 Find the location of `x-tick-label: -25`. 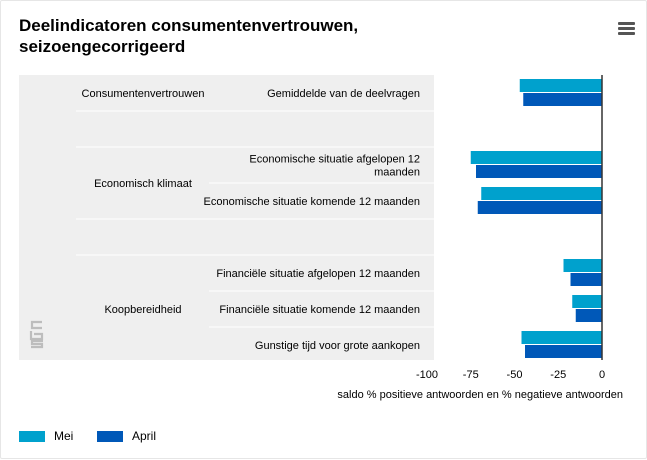

x-tick-label: -25 is located at coordinates (558, 375).